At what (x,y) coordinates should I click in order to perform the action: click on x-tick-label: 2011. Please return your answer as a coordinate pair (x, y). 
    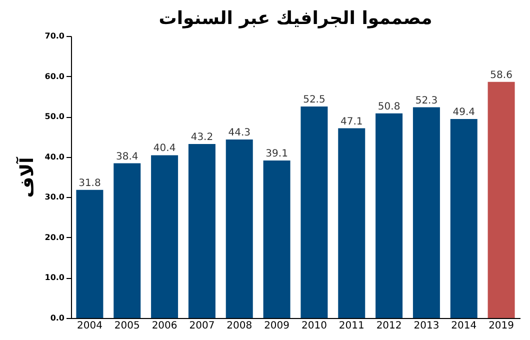
    Looking at the image, I should click on (351, 326).